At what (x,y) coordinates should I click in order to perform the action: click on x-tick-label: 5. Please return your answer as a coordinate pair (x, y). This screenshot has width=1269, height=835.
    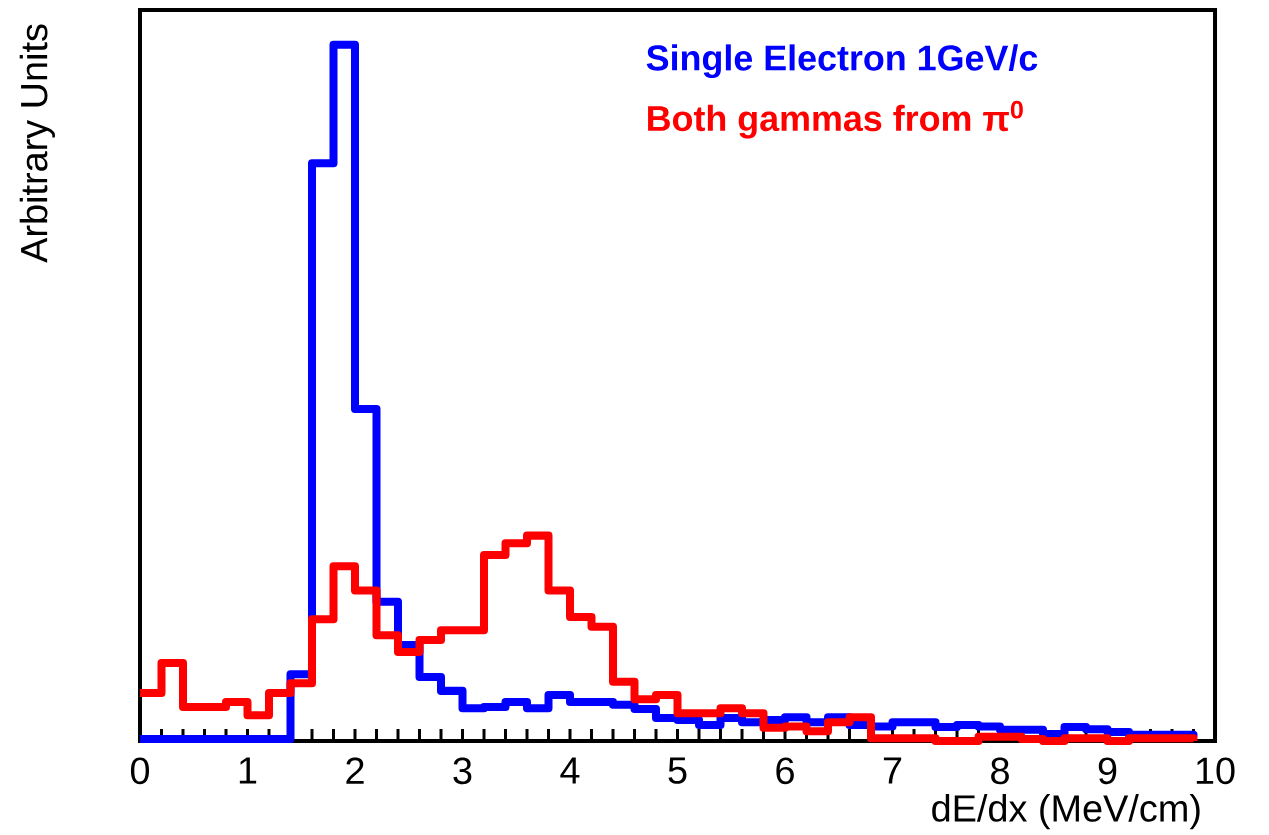
    Looking at the image, I should click on (677, 770).